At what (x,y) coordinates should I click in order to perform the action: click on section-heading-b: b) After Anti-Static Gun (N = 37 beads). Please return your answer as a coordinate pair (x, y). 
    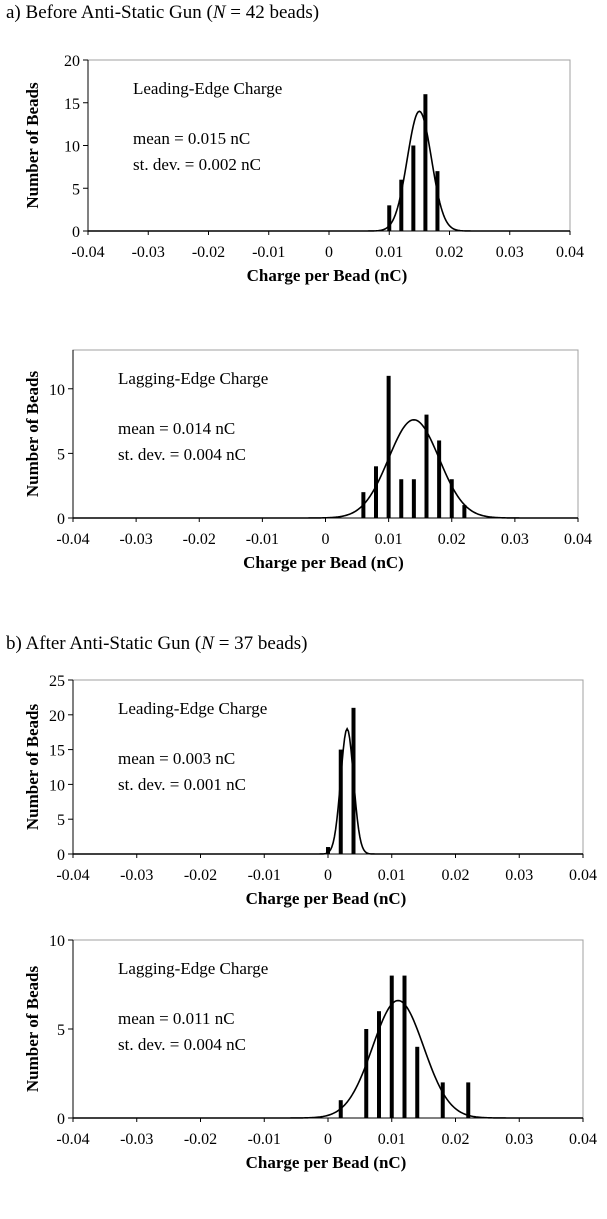
    Looking at the image, I should click on (157, 644).